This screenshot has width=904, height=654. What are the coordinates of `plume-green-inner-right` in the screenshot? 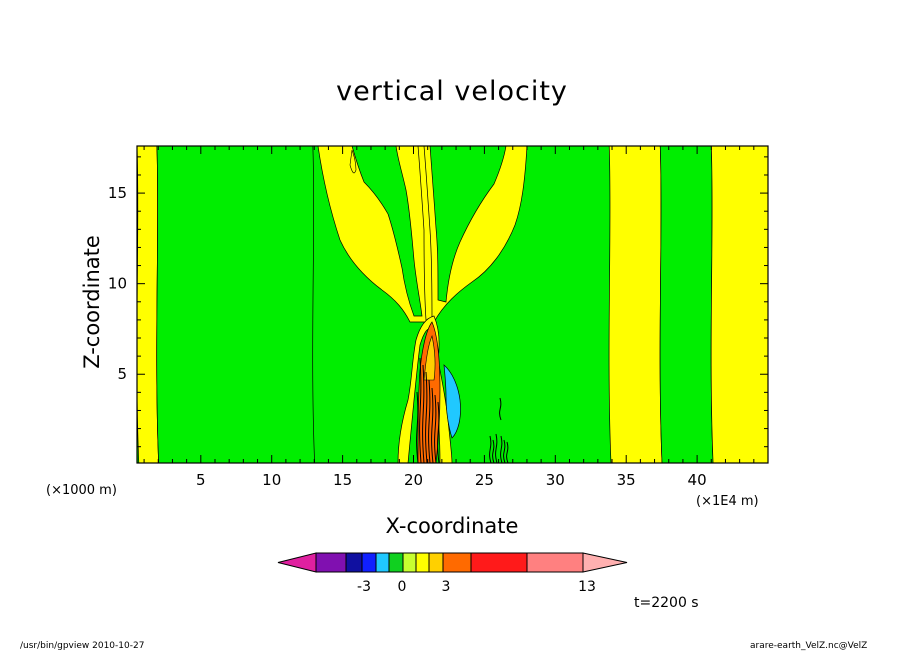 It's located at (468, 224).